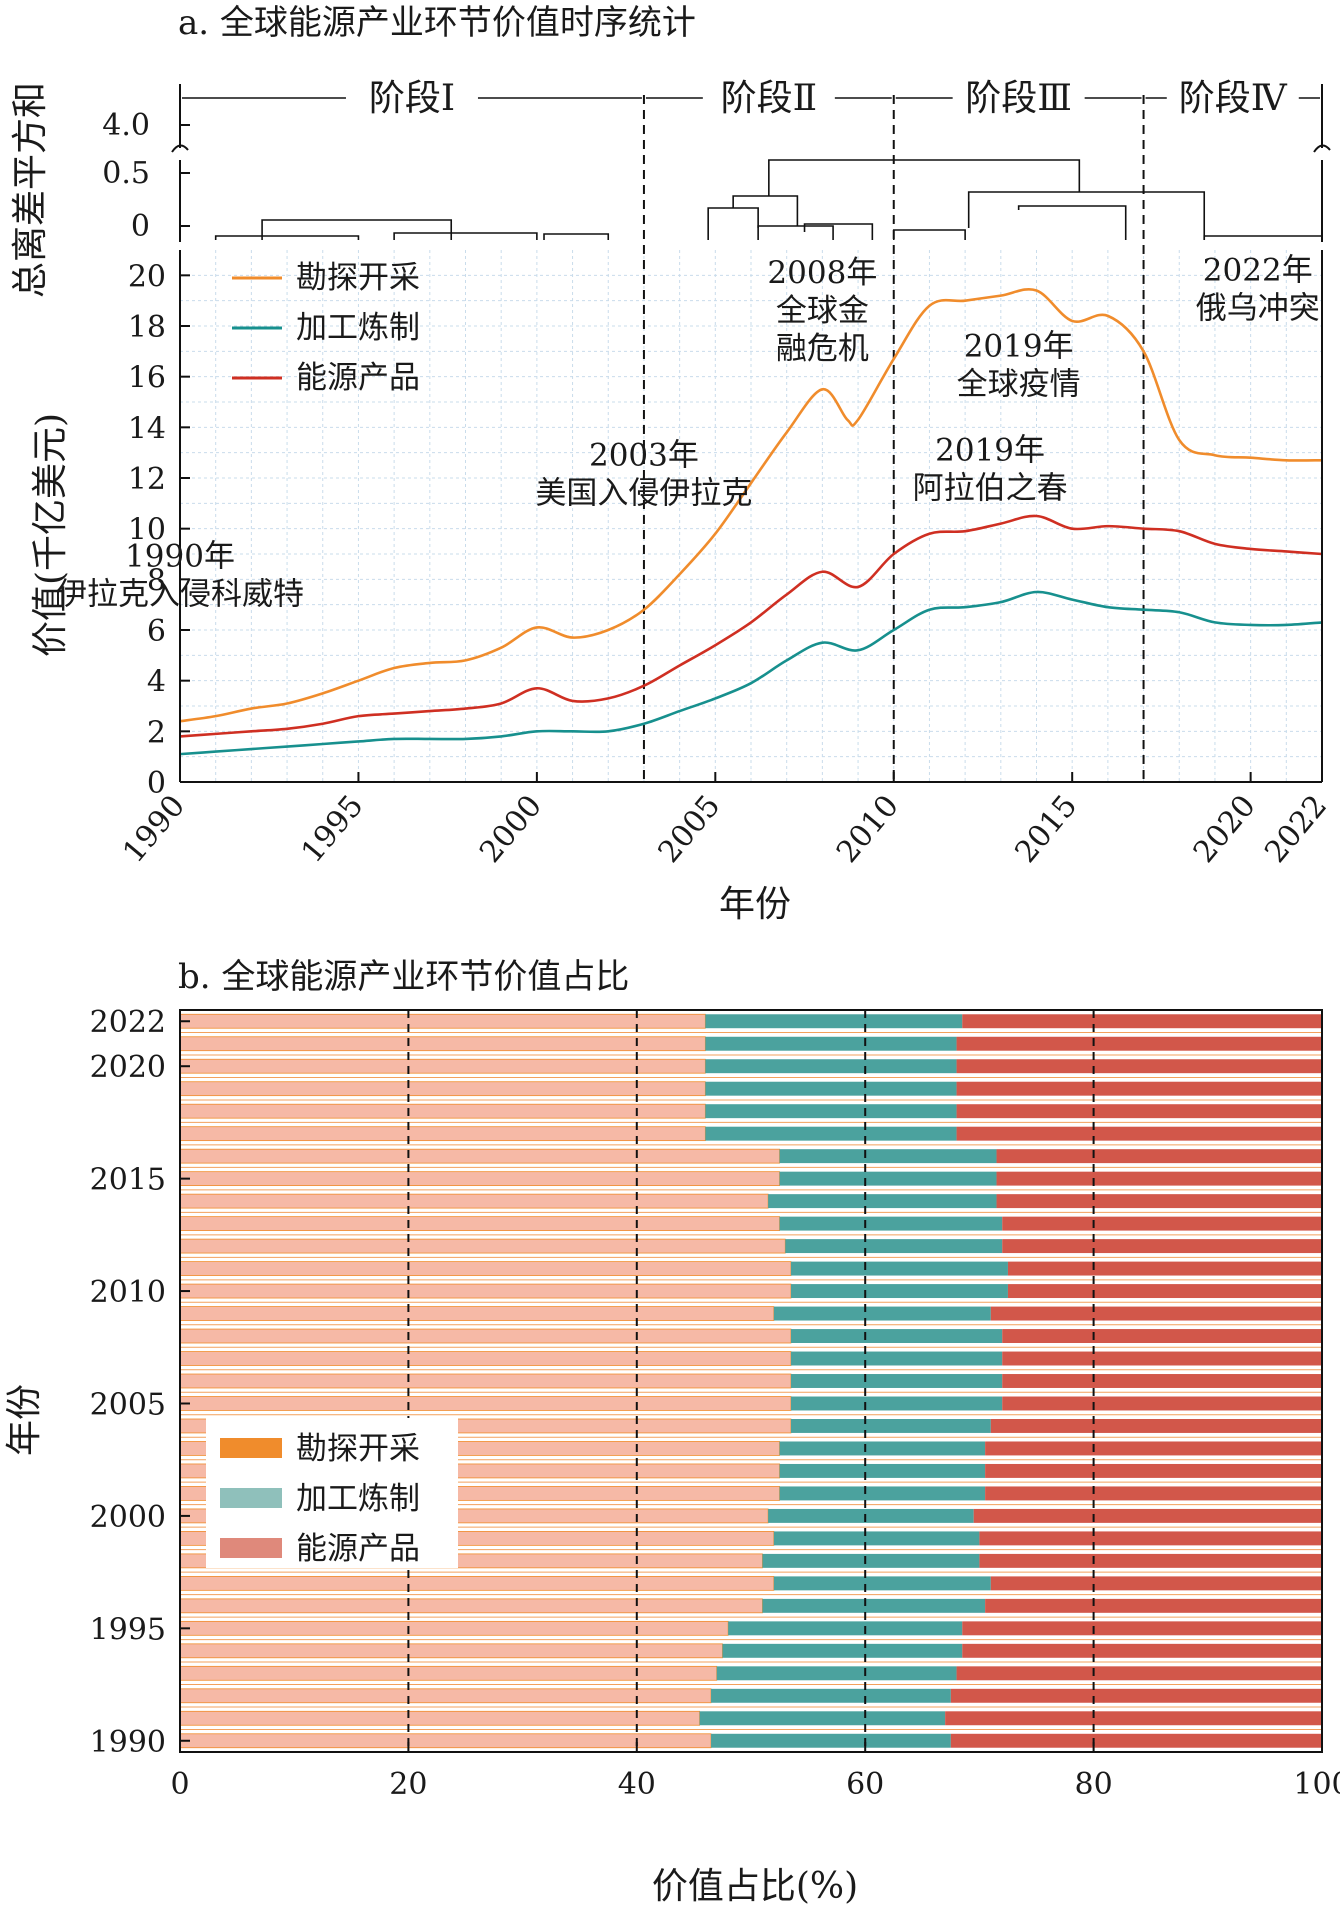 Image resolution: width=1340 pixels, height=1907 pixels. Describe the element at coordinates (868, 829) in the screenshot. I see `x-tick-label: 2010` at that location.